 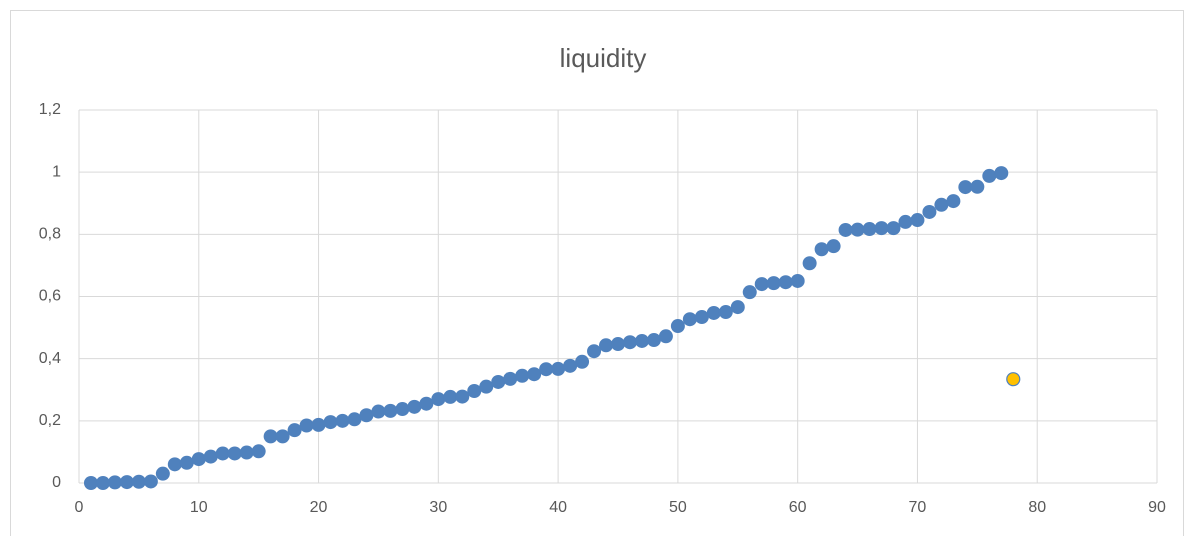 I want to click on y-tick-label: 1, so click(x=56, y=171).